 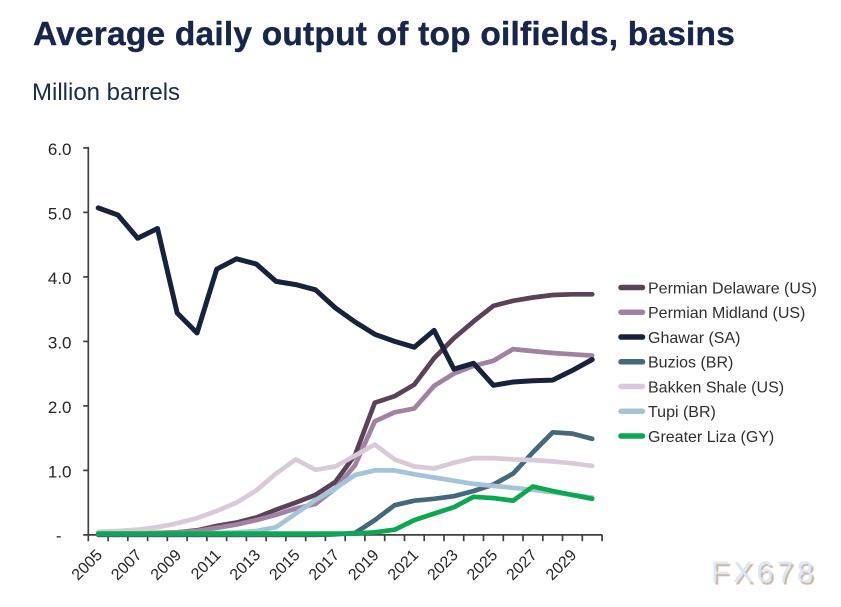 I want to click on svg-text: 2007, so click(x=126, y=565).